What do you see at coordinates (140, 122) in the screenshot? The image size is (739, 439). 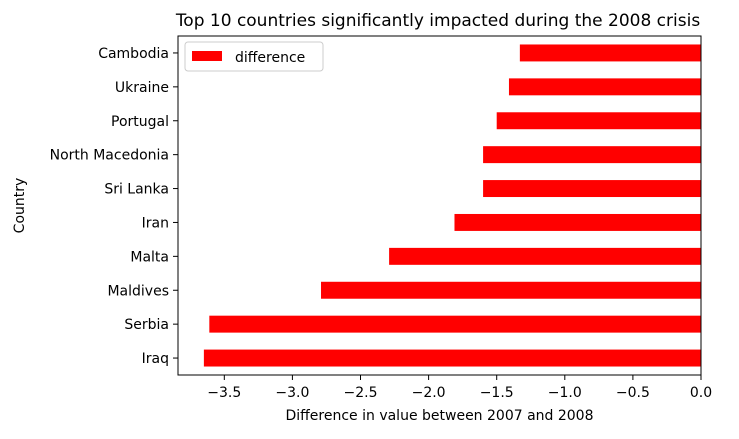 I see `y-tick-label: Portugal` at bounding box center [140, 122].